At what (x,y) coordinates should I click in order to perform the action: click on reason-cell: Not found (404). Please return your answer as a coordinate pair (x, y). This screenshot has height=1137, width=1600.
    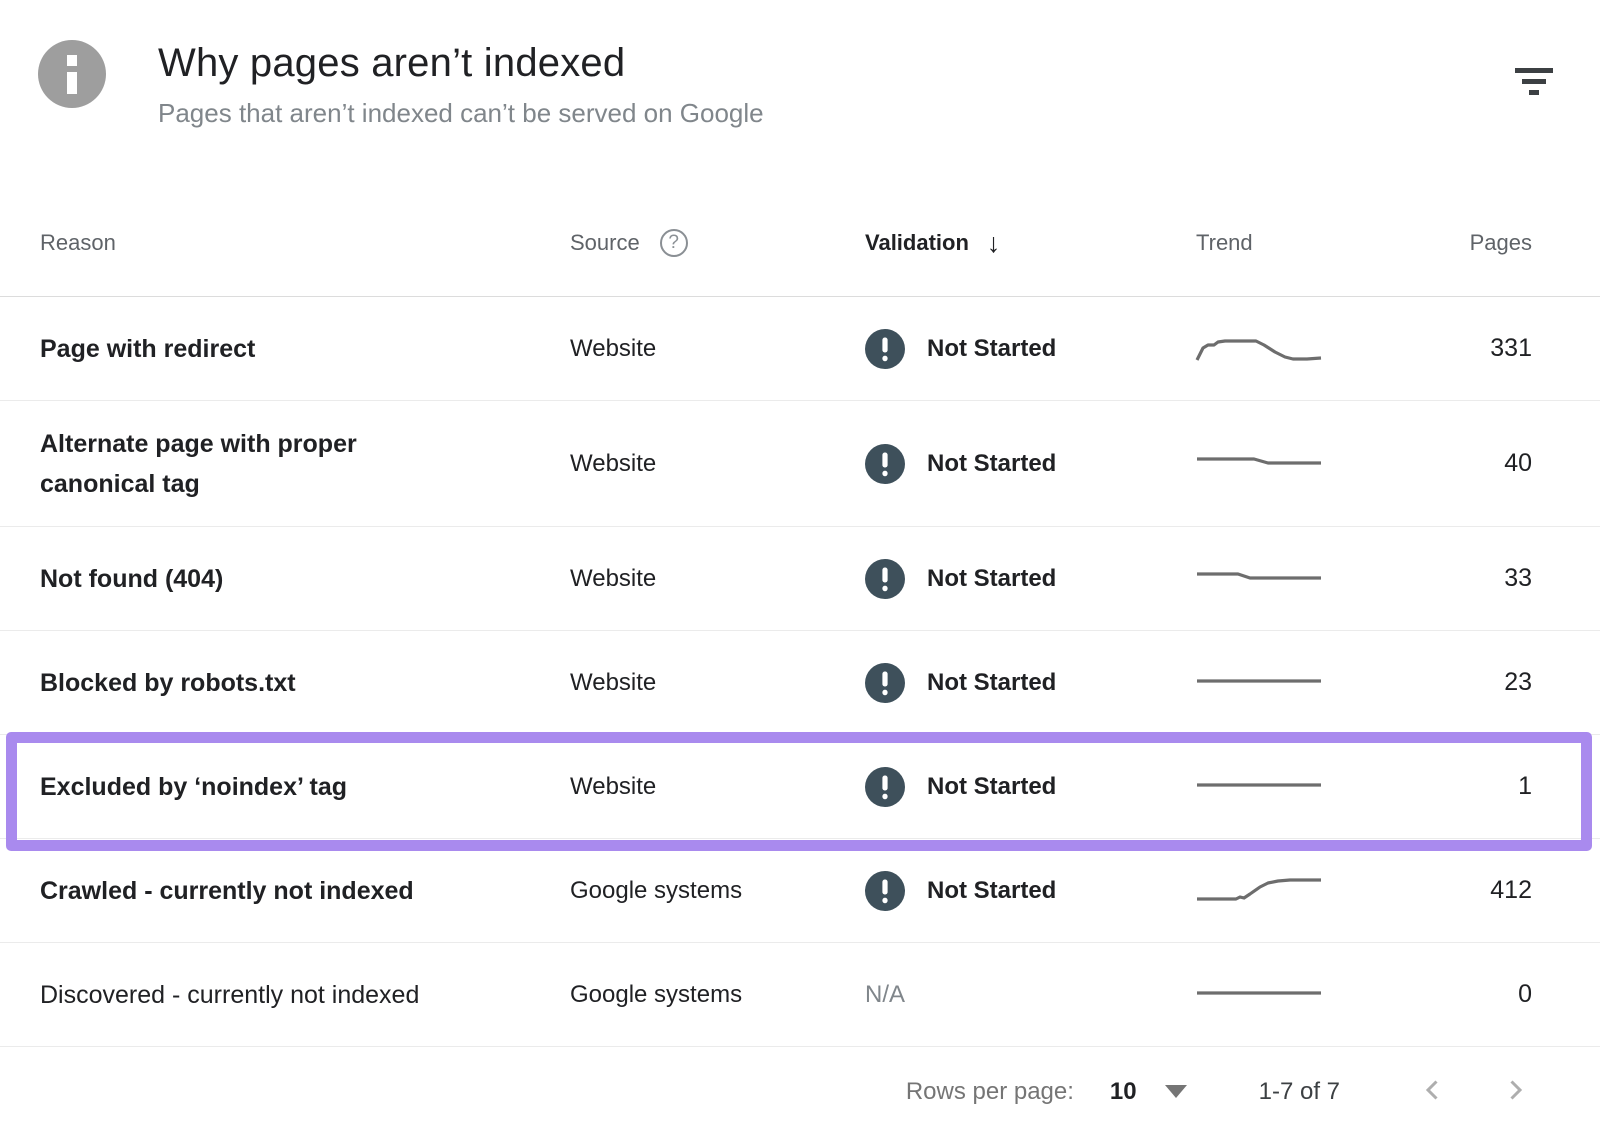
    Looking at the image, I should click on (305, 579).